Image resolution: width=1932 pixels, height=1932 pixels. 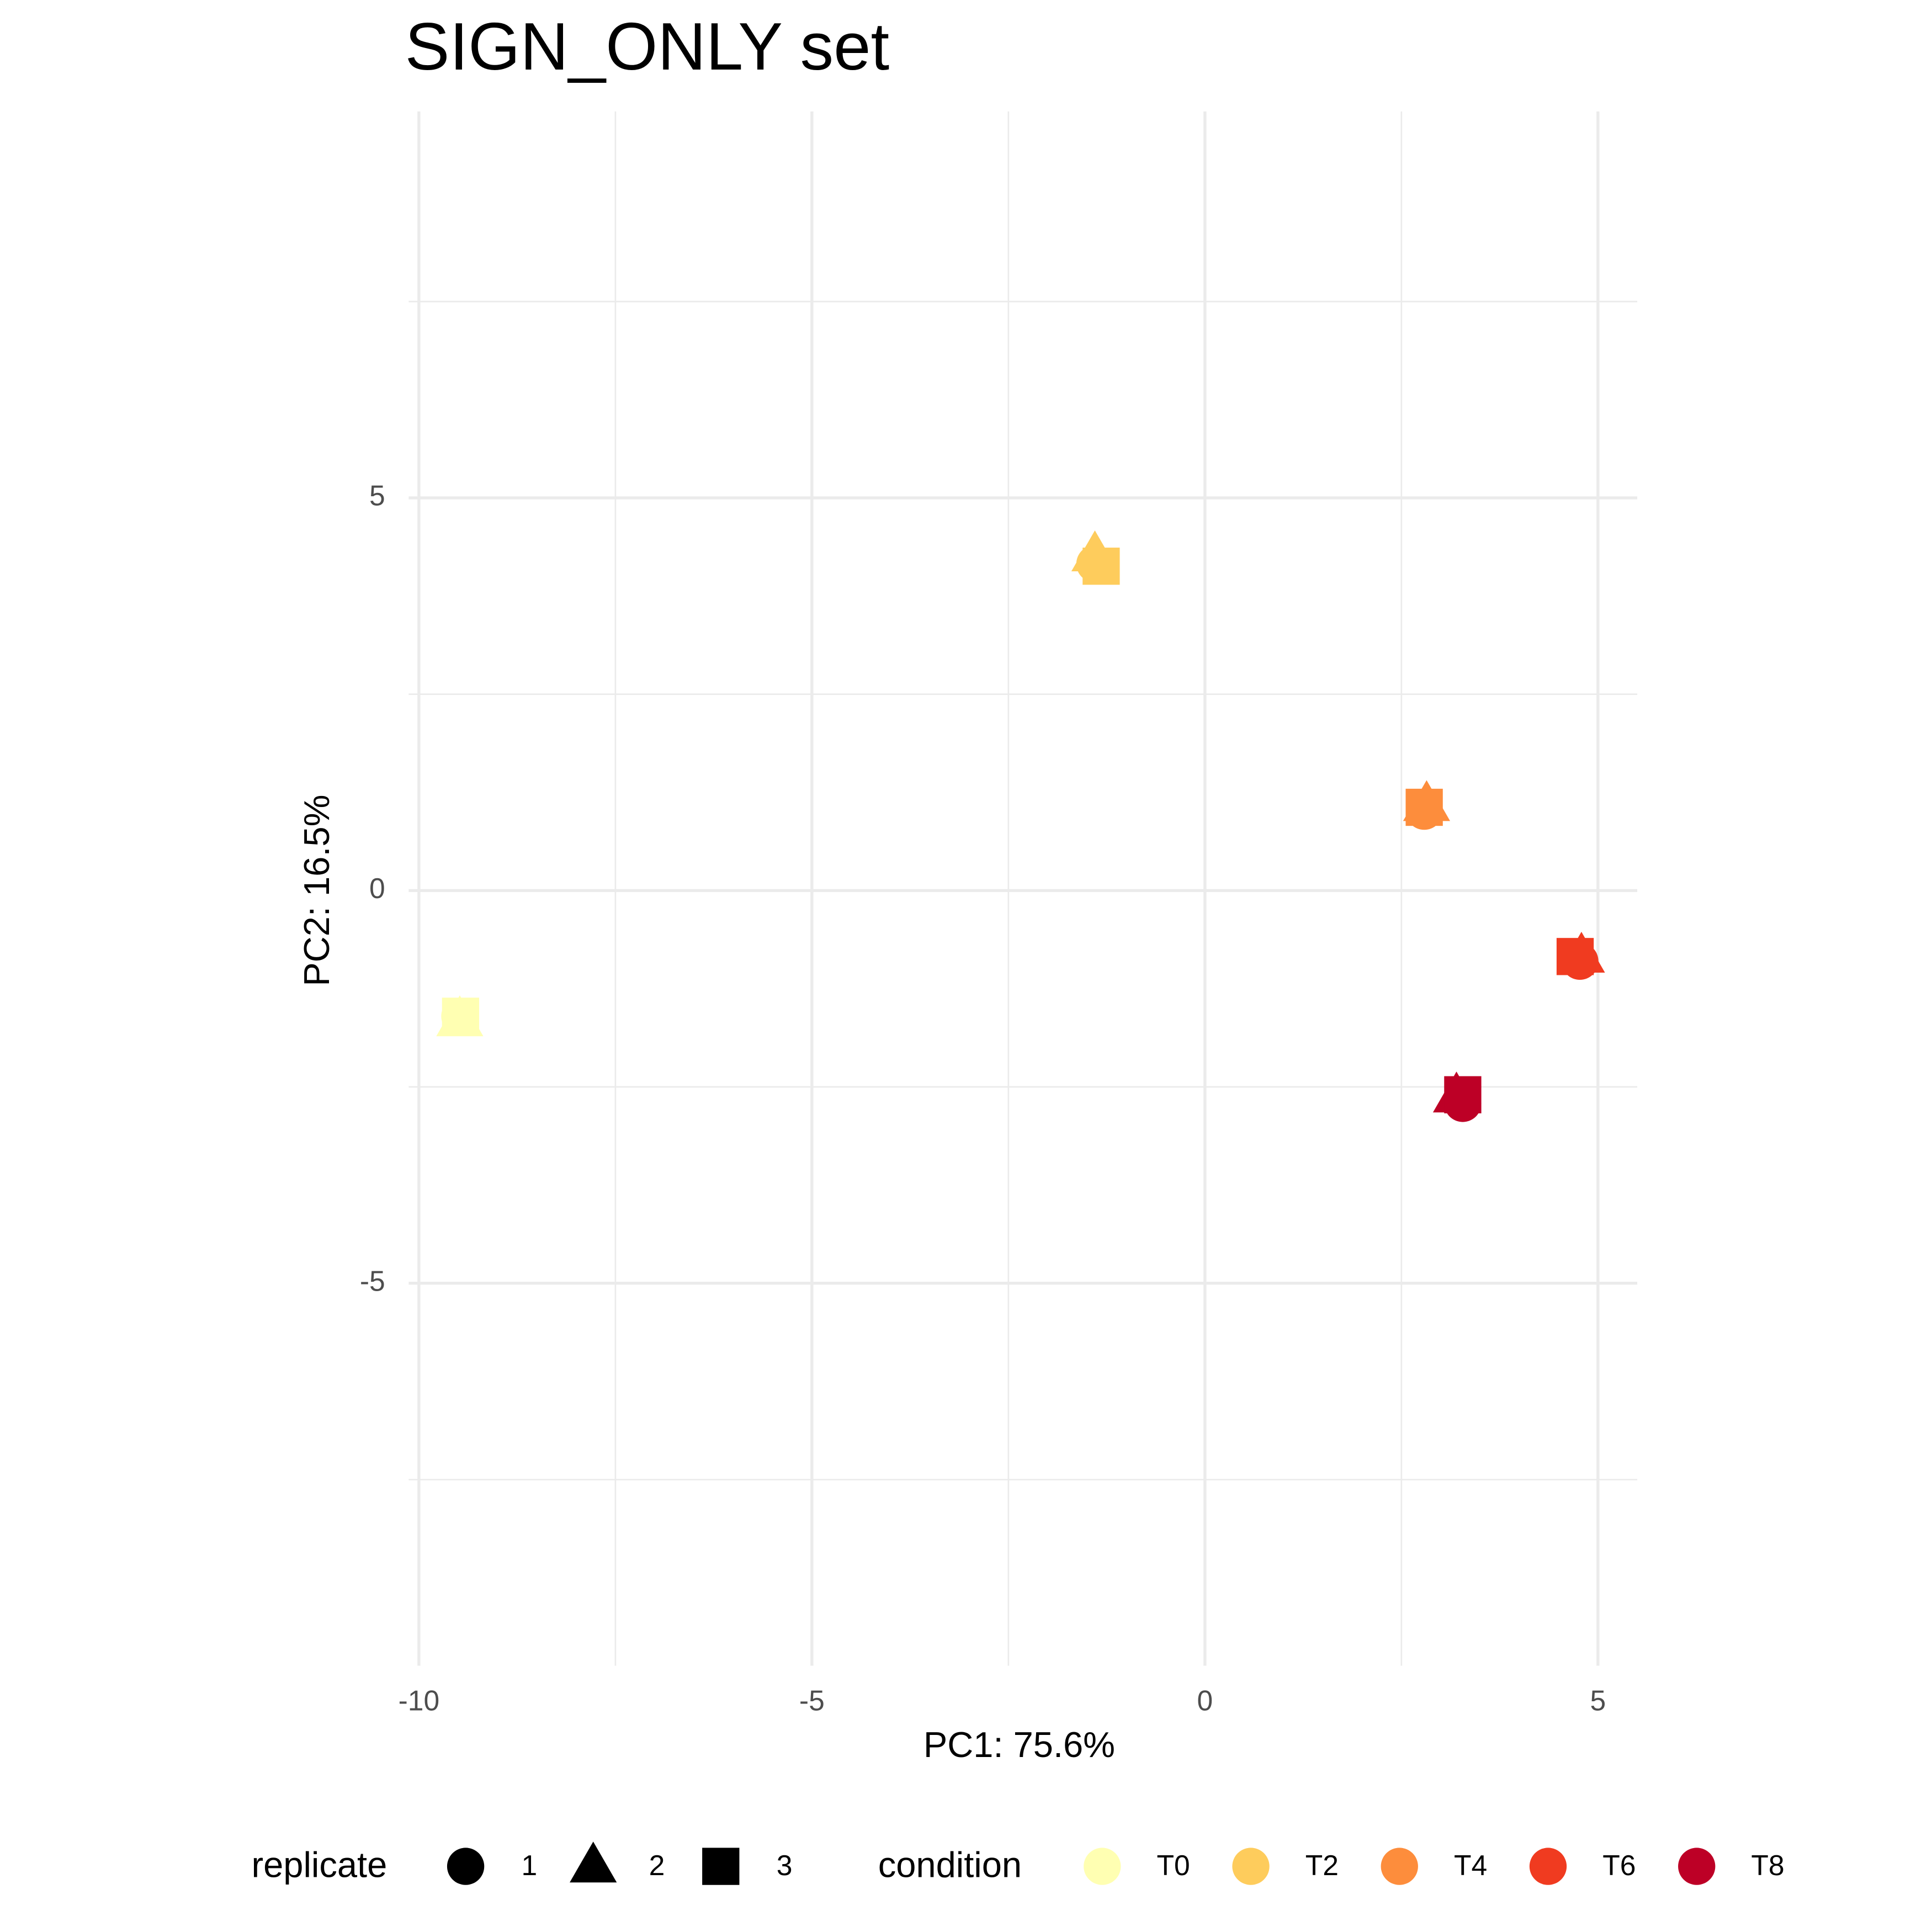 What do you see at coordinates (377, 888) in the screenshot?
I see `y-tick-label: 0` at bounding box center [377, 888].